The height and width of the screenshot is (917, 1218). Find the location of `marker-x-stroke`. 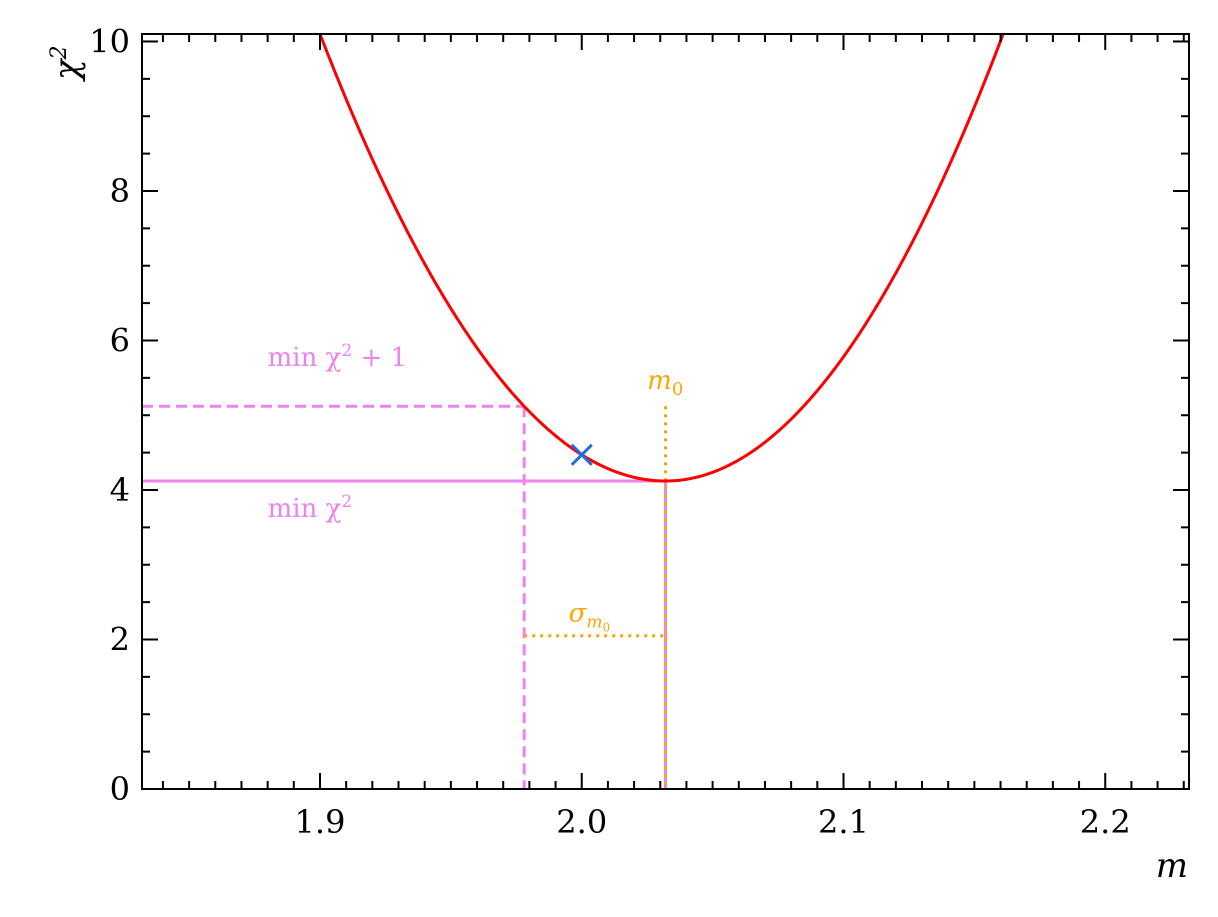

marker-x-stroke is located at coordinates (581, 454).